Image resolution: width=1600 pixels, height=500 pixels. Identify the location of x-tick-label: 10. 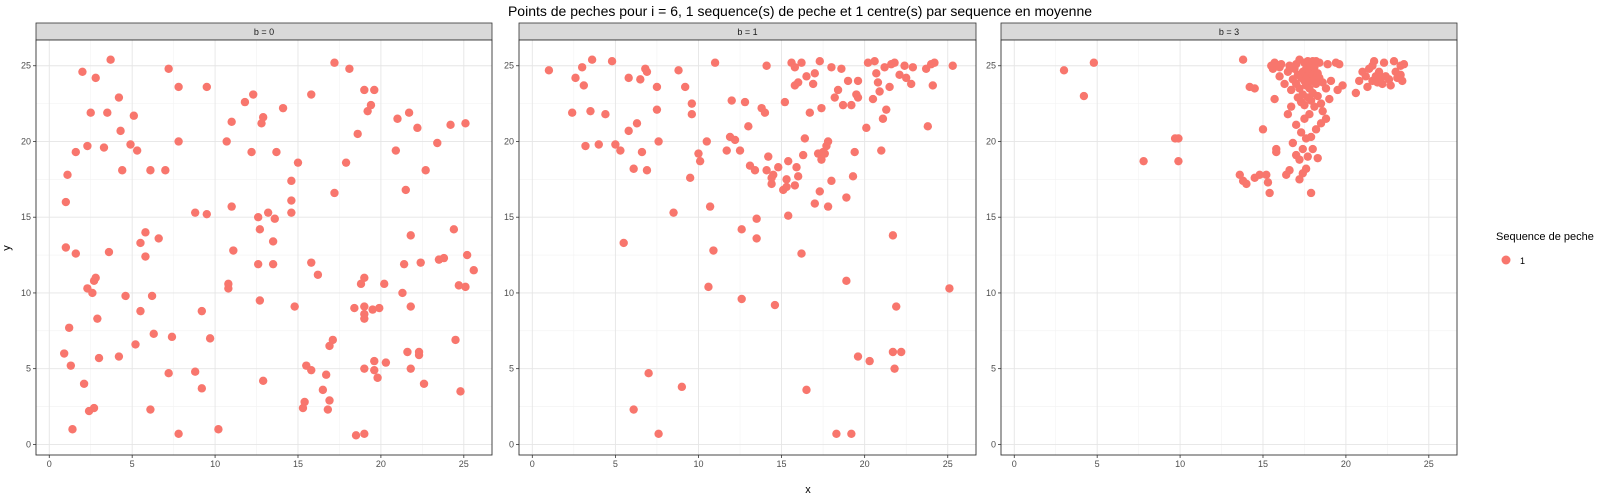
(698, 464).